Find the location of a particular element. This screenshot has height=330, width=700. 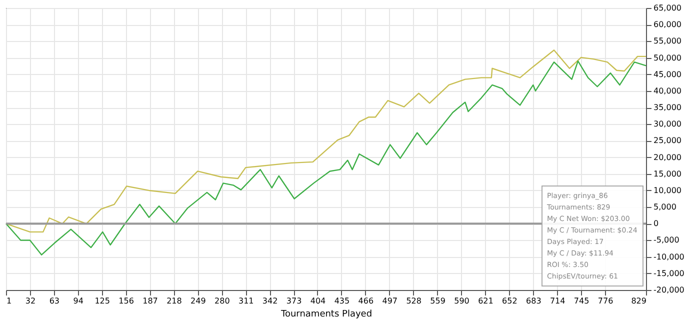

x-tick-label: 156 is located at coordinates (126, 301).